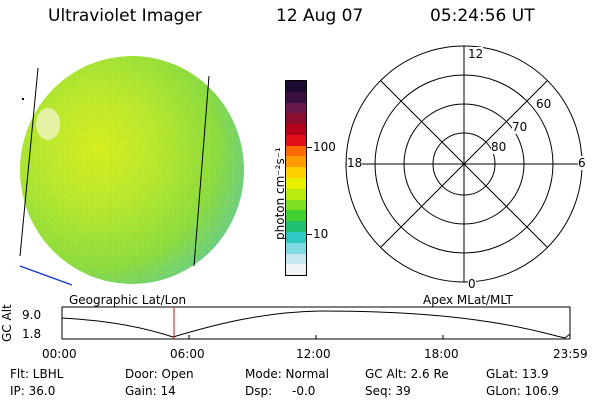  Describe the element at coordinates (499, 147) in the screenshot. I see `lat-label-80: 80` at that location.